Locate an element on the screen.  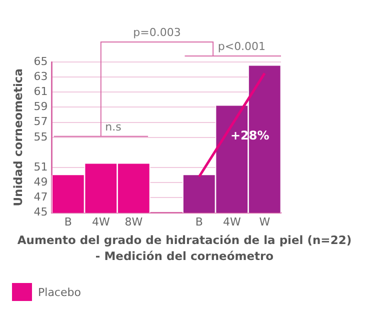
y-tick-label: 47 is located at coordinates (41, 197).